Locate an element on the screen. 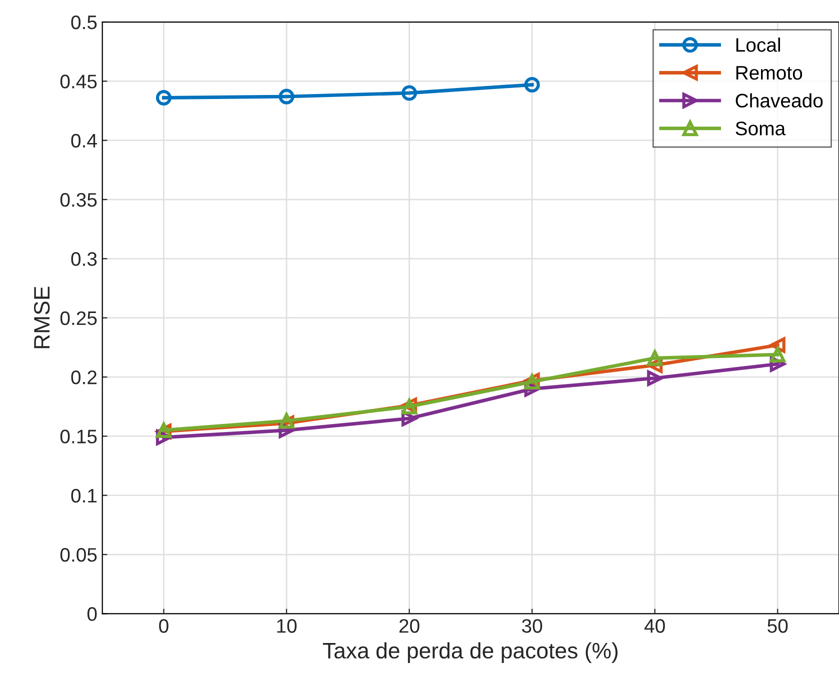  y-tick-label: 0.3 is located at coordinates (84, 259).